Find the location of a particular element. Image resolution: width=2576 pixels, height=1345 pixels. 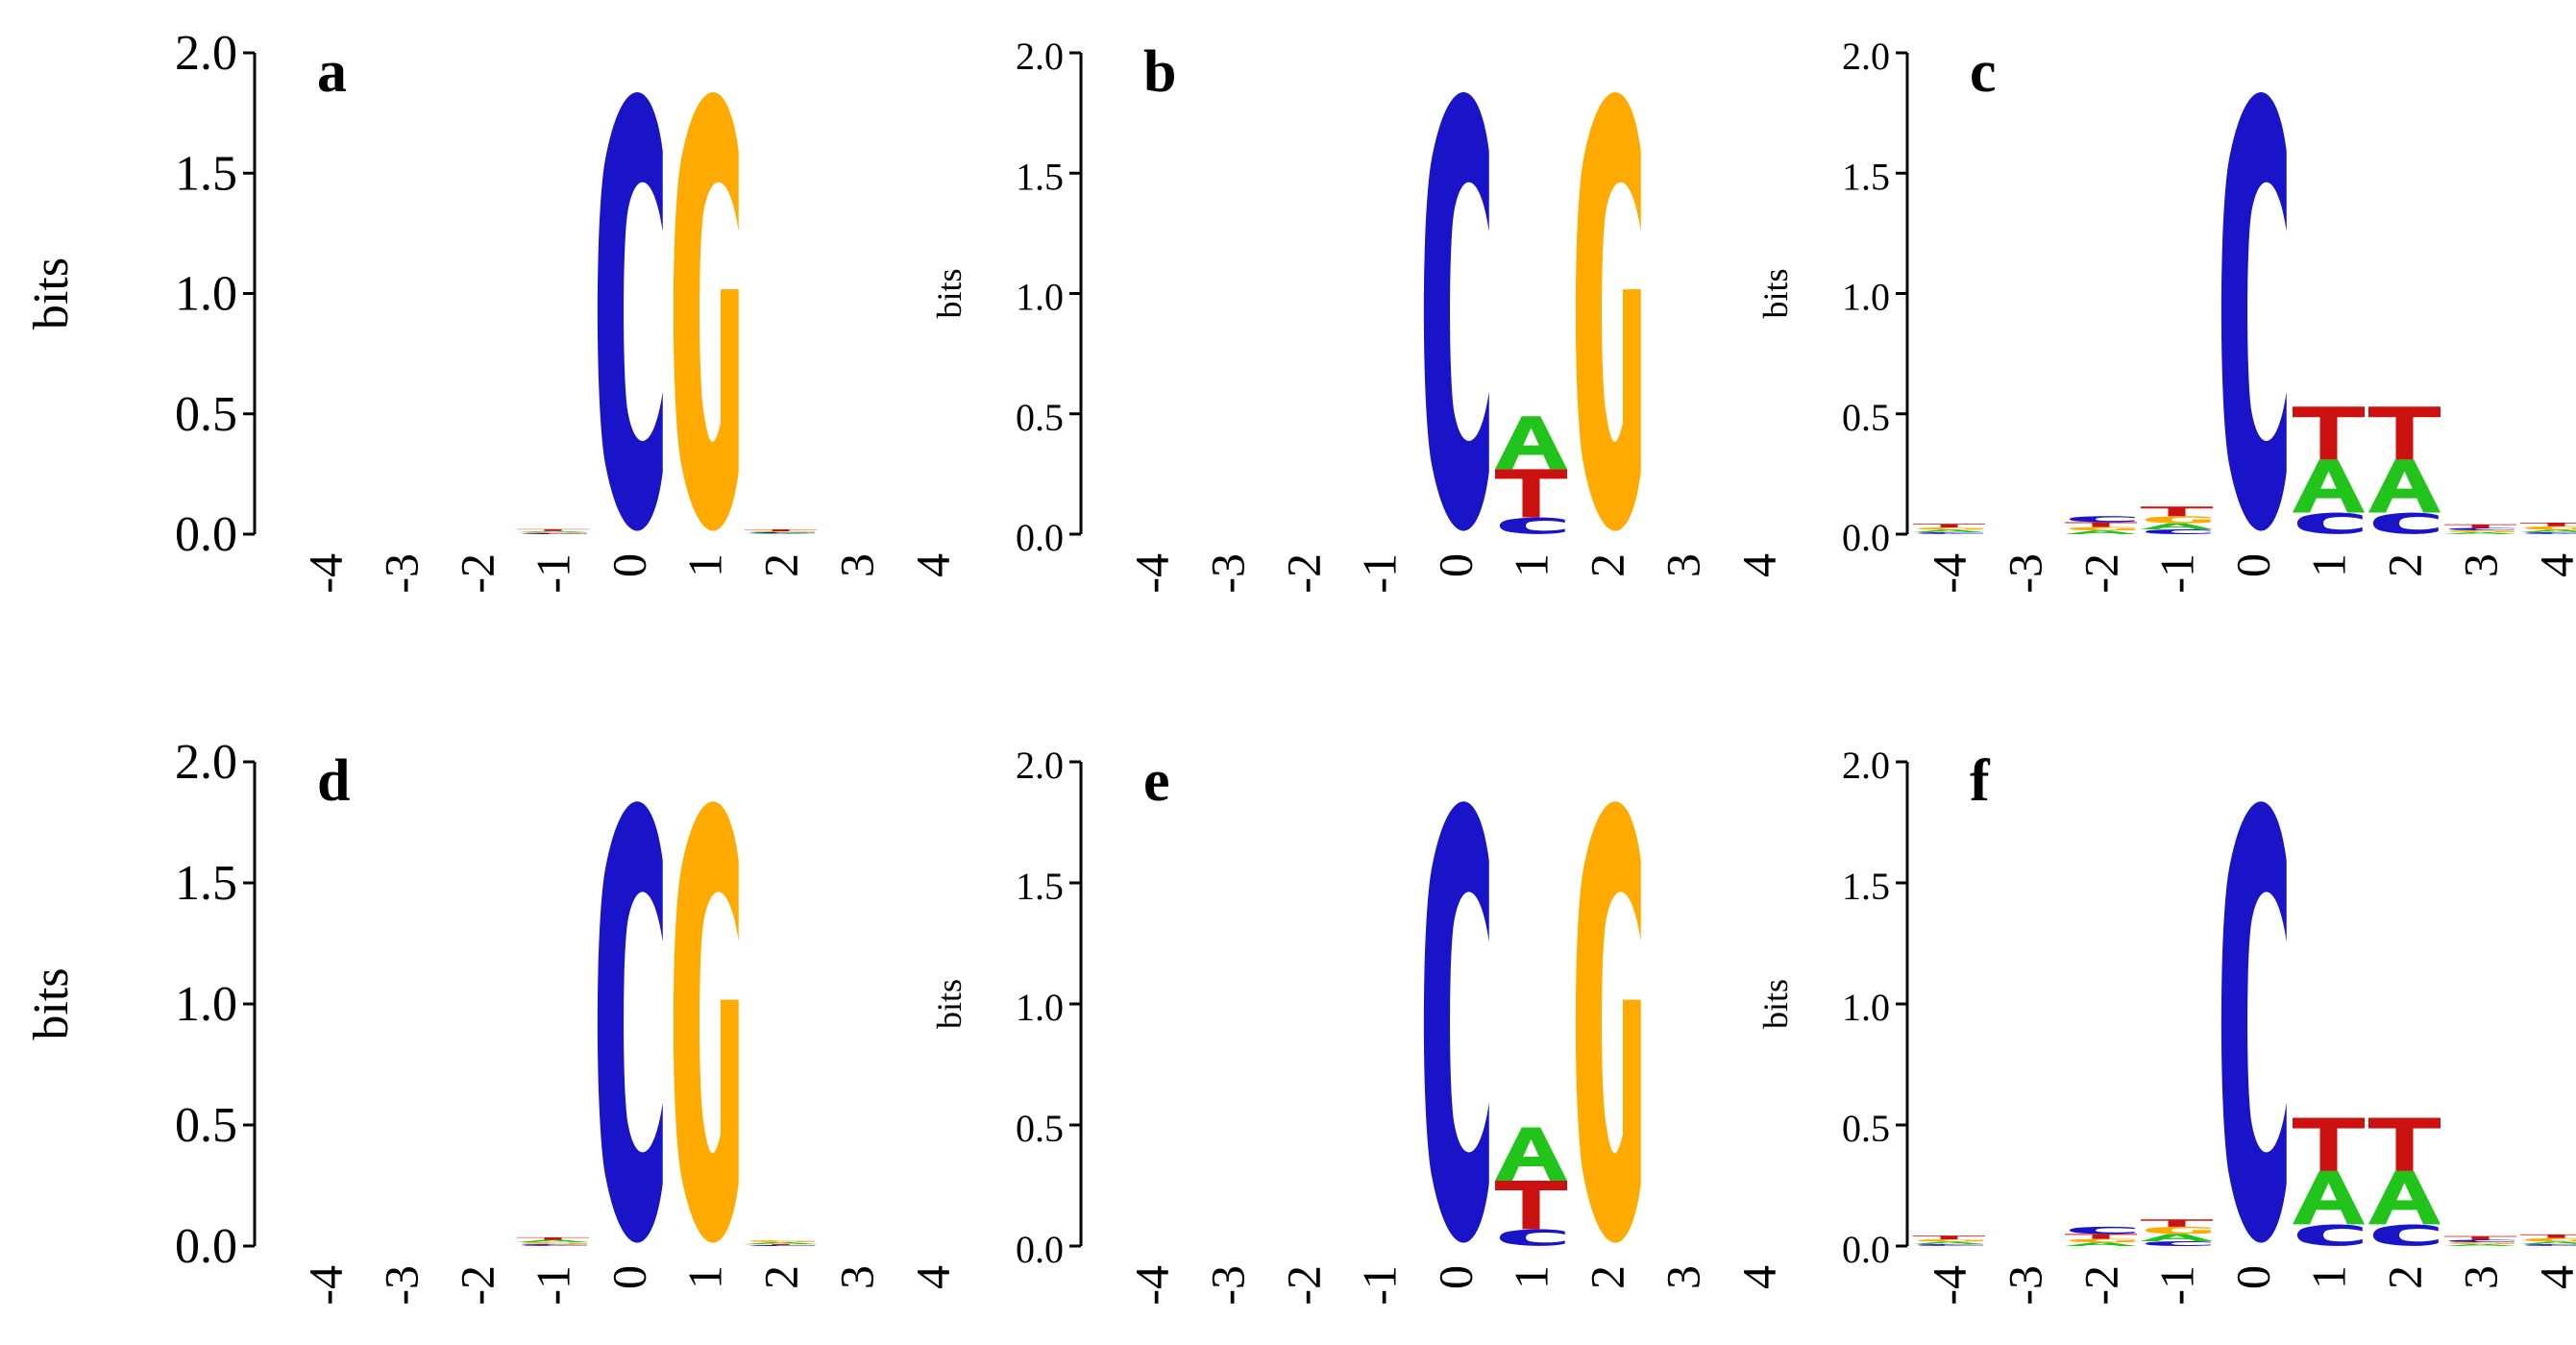

panel-label: b is located at coordinates (1159, 72).